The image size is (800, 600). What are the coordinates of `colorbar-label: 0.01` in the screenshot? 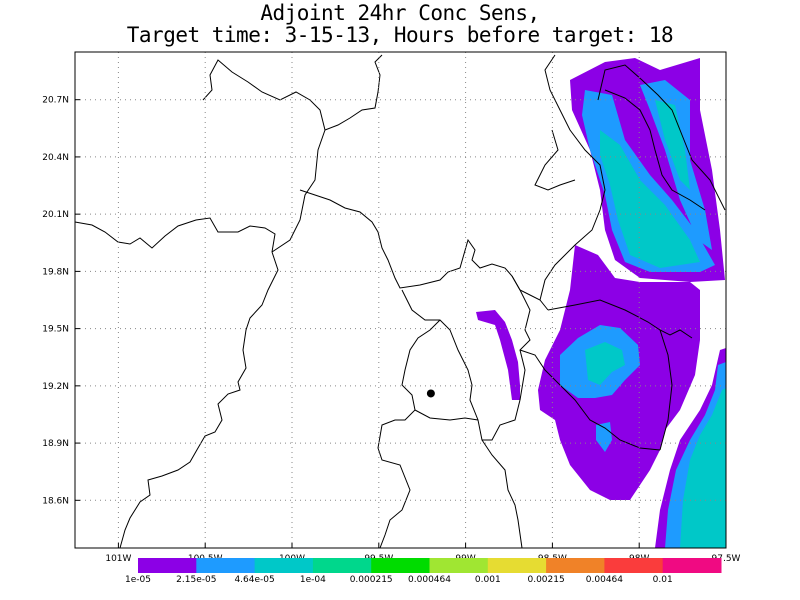 It's located at (662, 580).